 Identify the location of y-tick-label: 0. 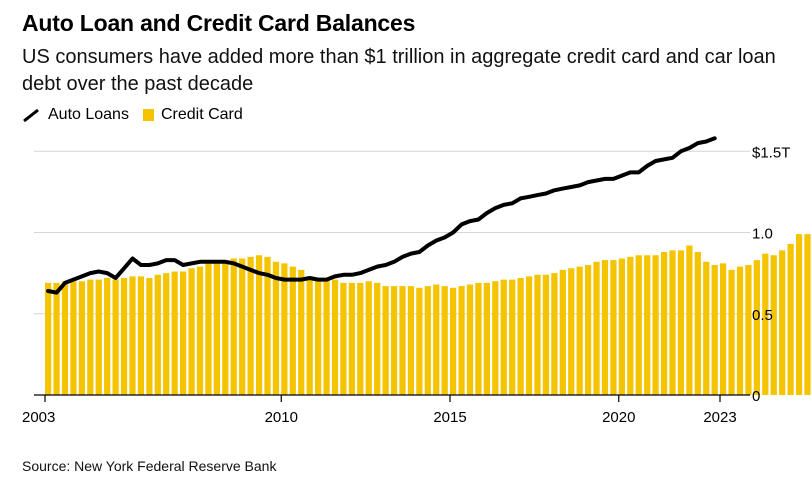
(756, 396).